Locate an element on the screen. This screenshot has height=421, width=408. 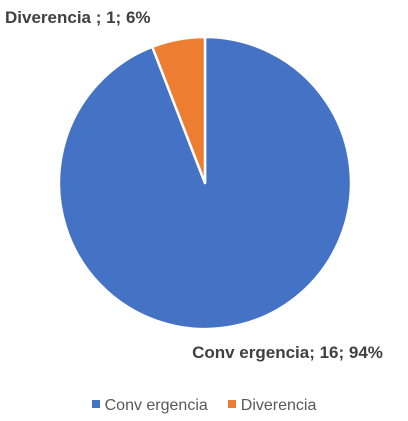
pie-slice is located at coordinates (179, 110).